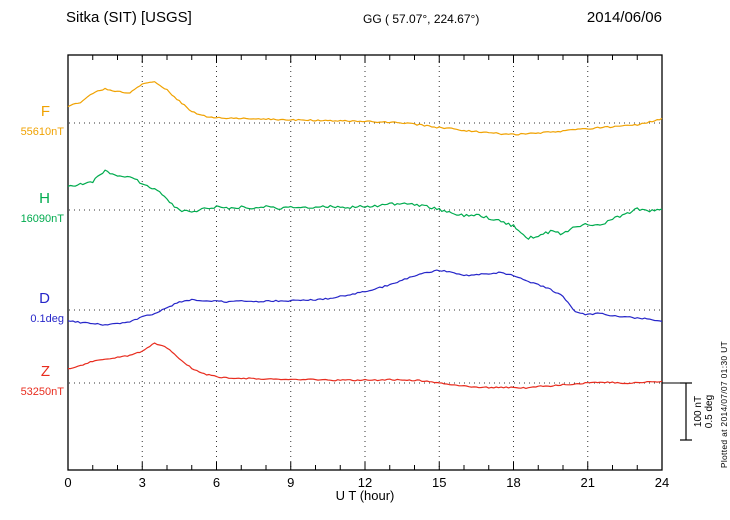  Describe the element at coordinates (624, 17) in the screenshot. I see `date-label: 2014/06/06` at that location.